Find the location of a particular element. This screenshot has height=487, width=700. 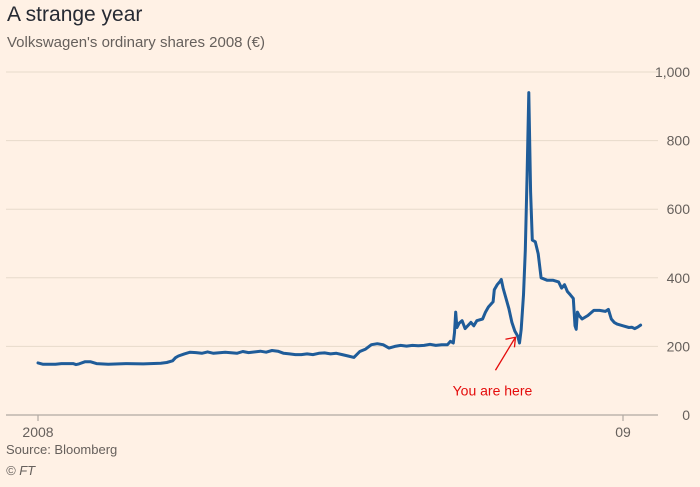

y-tick-label: 1,000 is located at coordinates (672, 72).